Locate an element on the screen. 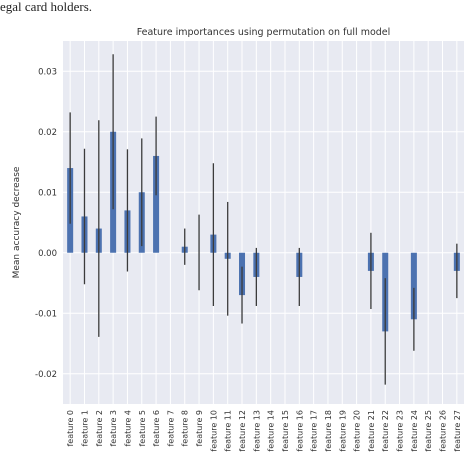 This screenshot has height=475, width=474. x-tick-label: feature 1 is located at coordinates (84, 428).